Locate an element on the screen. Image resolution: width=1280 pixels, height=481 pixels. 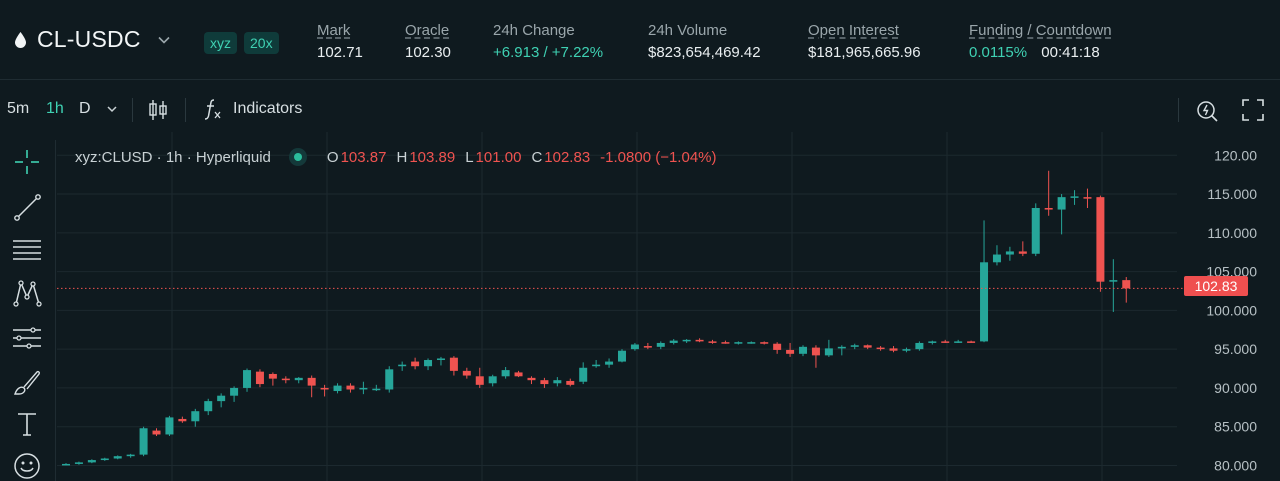
chevron-down-icon is located at coordinates (164, 40).